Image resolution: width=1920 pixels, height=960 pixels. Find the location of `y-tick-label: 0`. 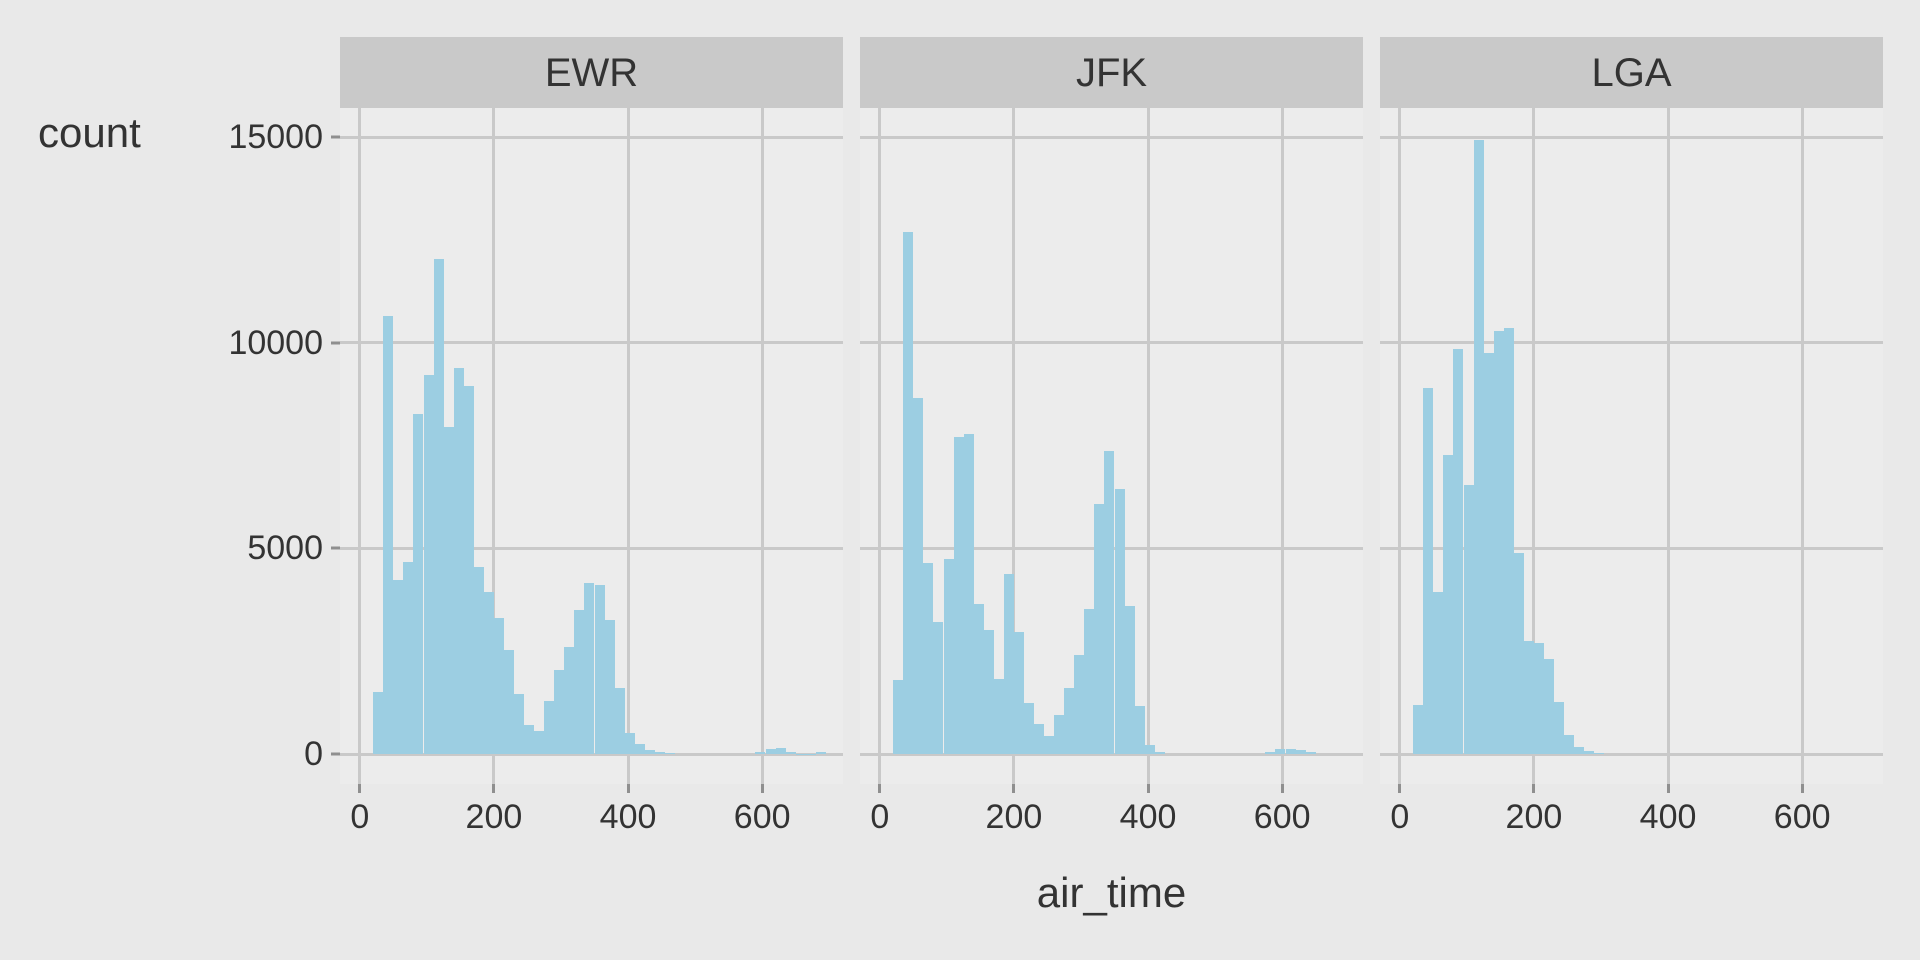

y-tick-label: 0 is located at coordinates (313, 754).